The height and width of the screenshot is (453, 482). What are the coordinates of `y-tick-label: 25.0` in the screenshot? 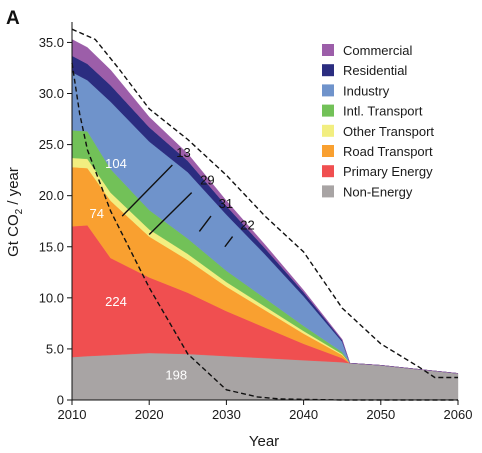 It's located at (51, 144).